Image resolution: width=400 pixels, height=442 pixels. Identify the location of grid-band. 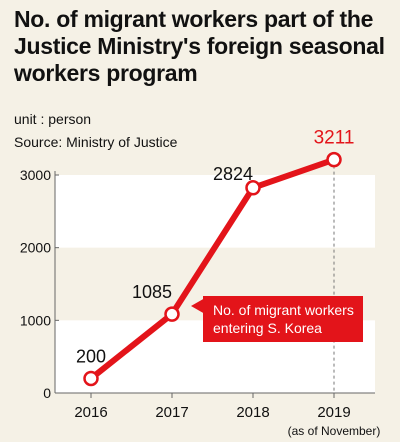
(215, 211).